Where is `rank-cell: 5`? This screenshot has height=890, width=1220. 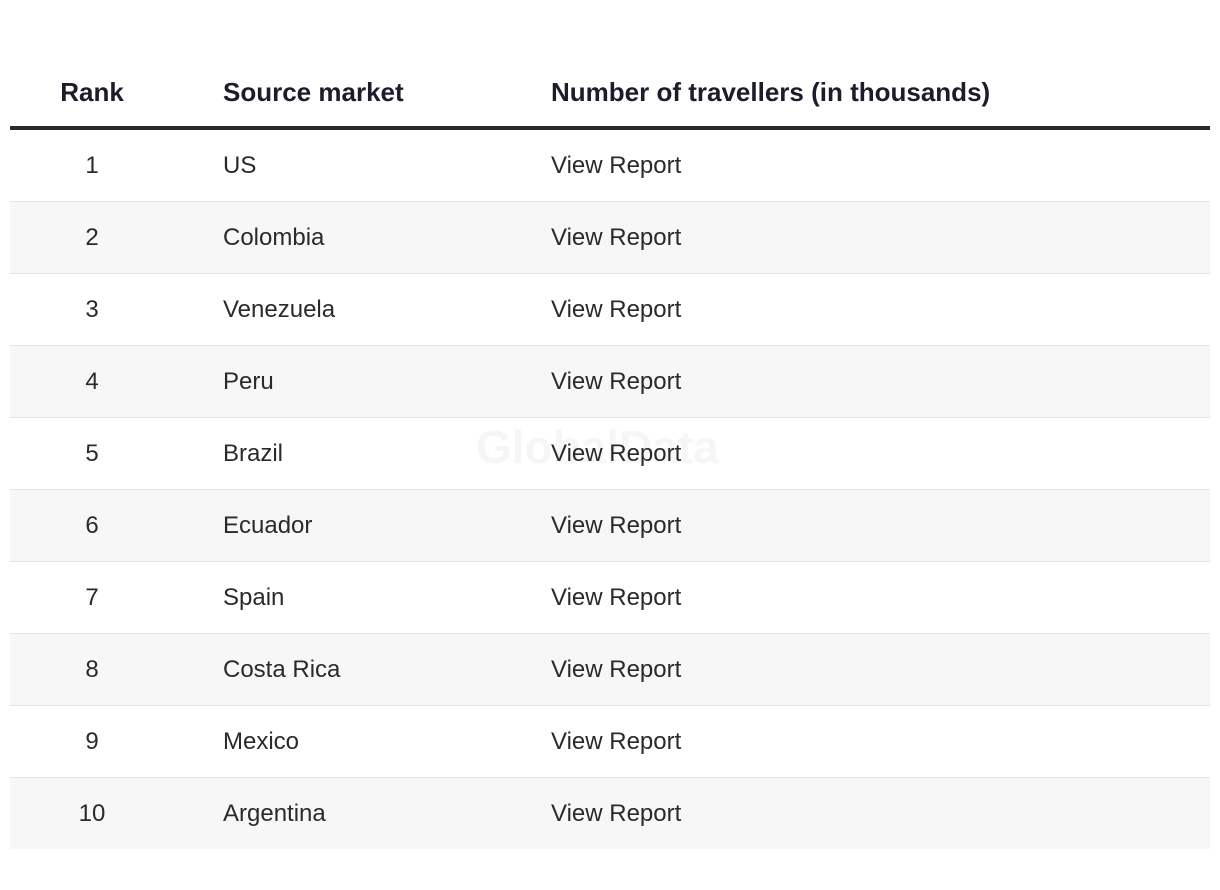 rank-cell: 5 is located at coordinates (92, 453).